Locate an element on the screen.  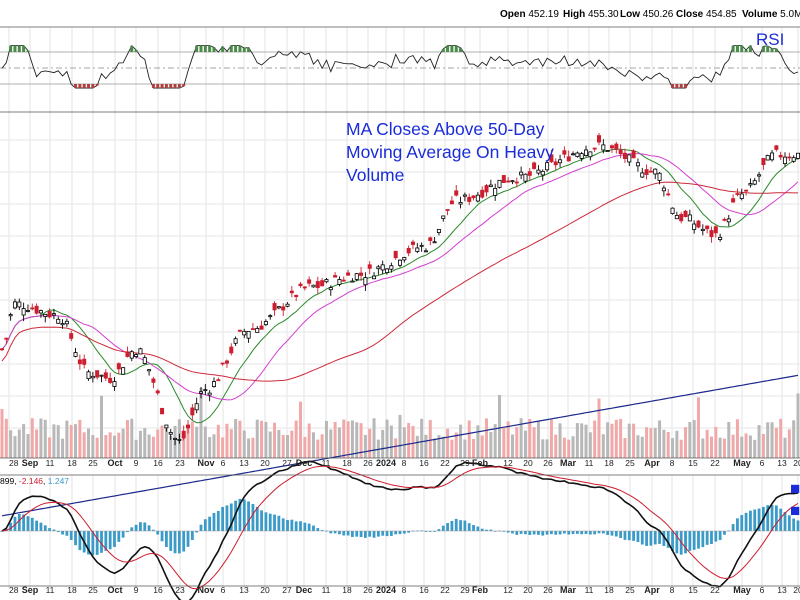
x-tick-label: Oct is located at coordinates (114, 590).